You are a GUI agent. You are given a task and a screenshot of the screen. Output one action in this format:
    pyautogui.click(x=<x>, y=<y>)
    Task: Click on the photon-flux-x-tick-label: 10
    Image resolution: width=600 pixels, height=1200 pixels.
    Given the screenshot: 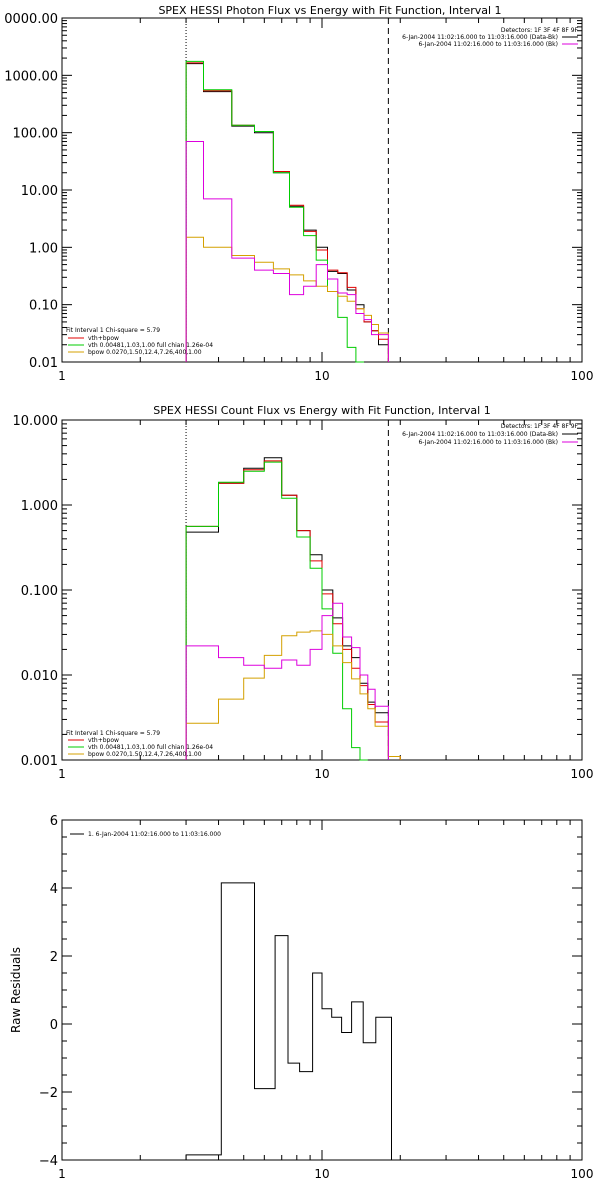 What is the action you would take?
    pyautogui.click(x=321, y=376)
    